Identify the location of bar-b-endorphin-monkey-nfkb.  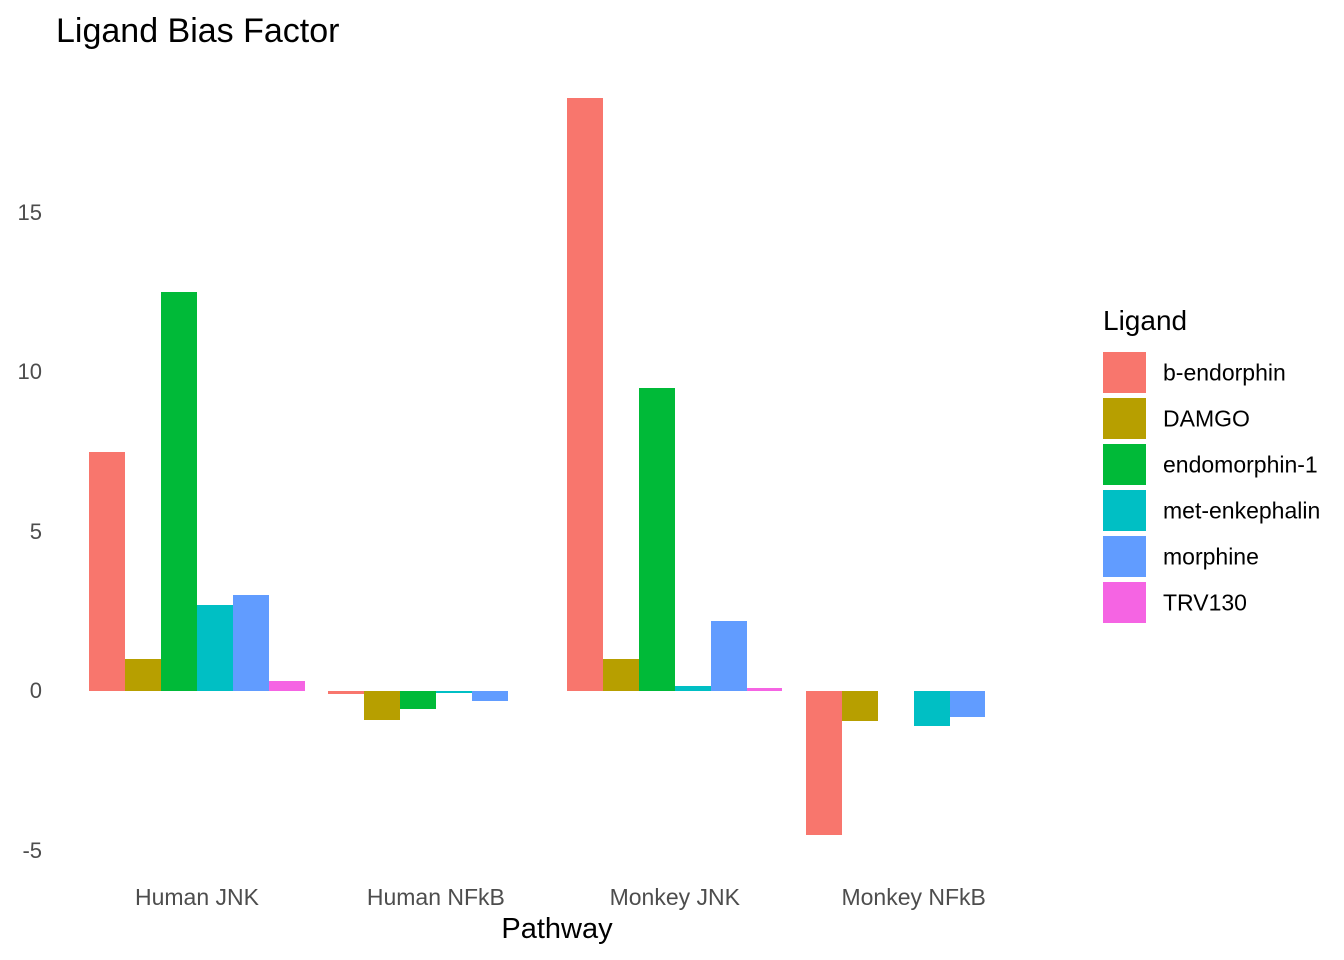
(824, 763).